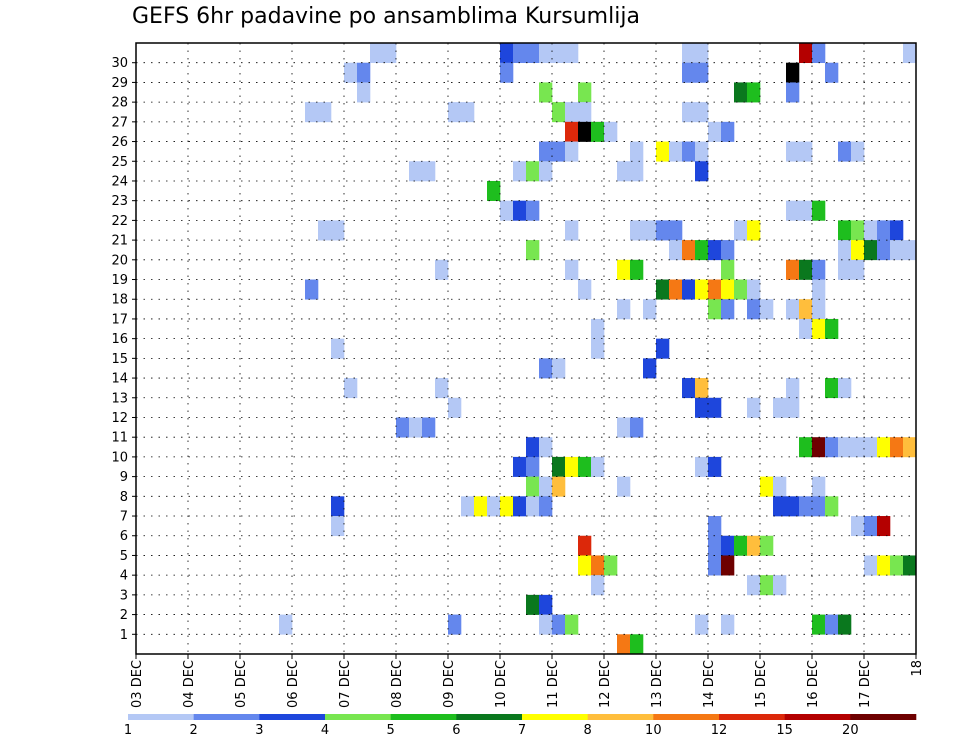 The image size is (960, 742). What do you see at coordinates (119, 181) in the screenshot?
I see `y-tick-label: 24` at bounding box center [119, 181].